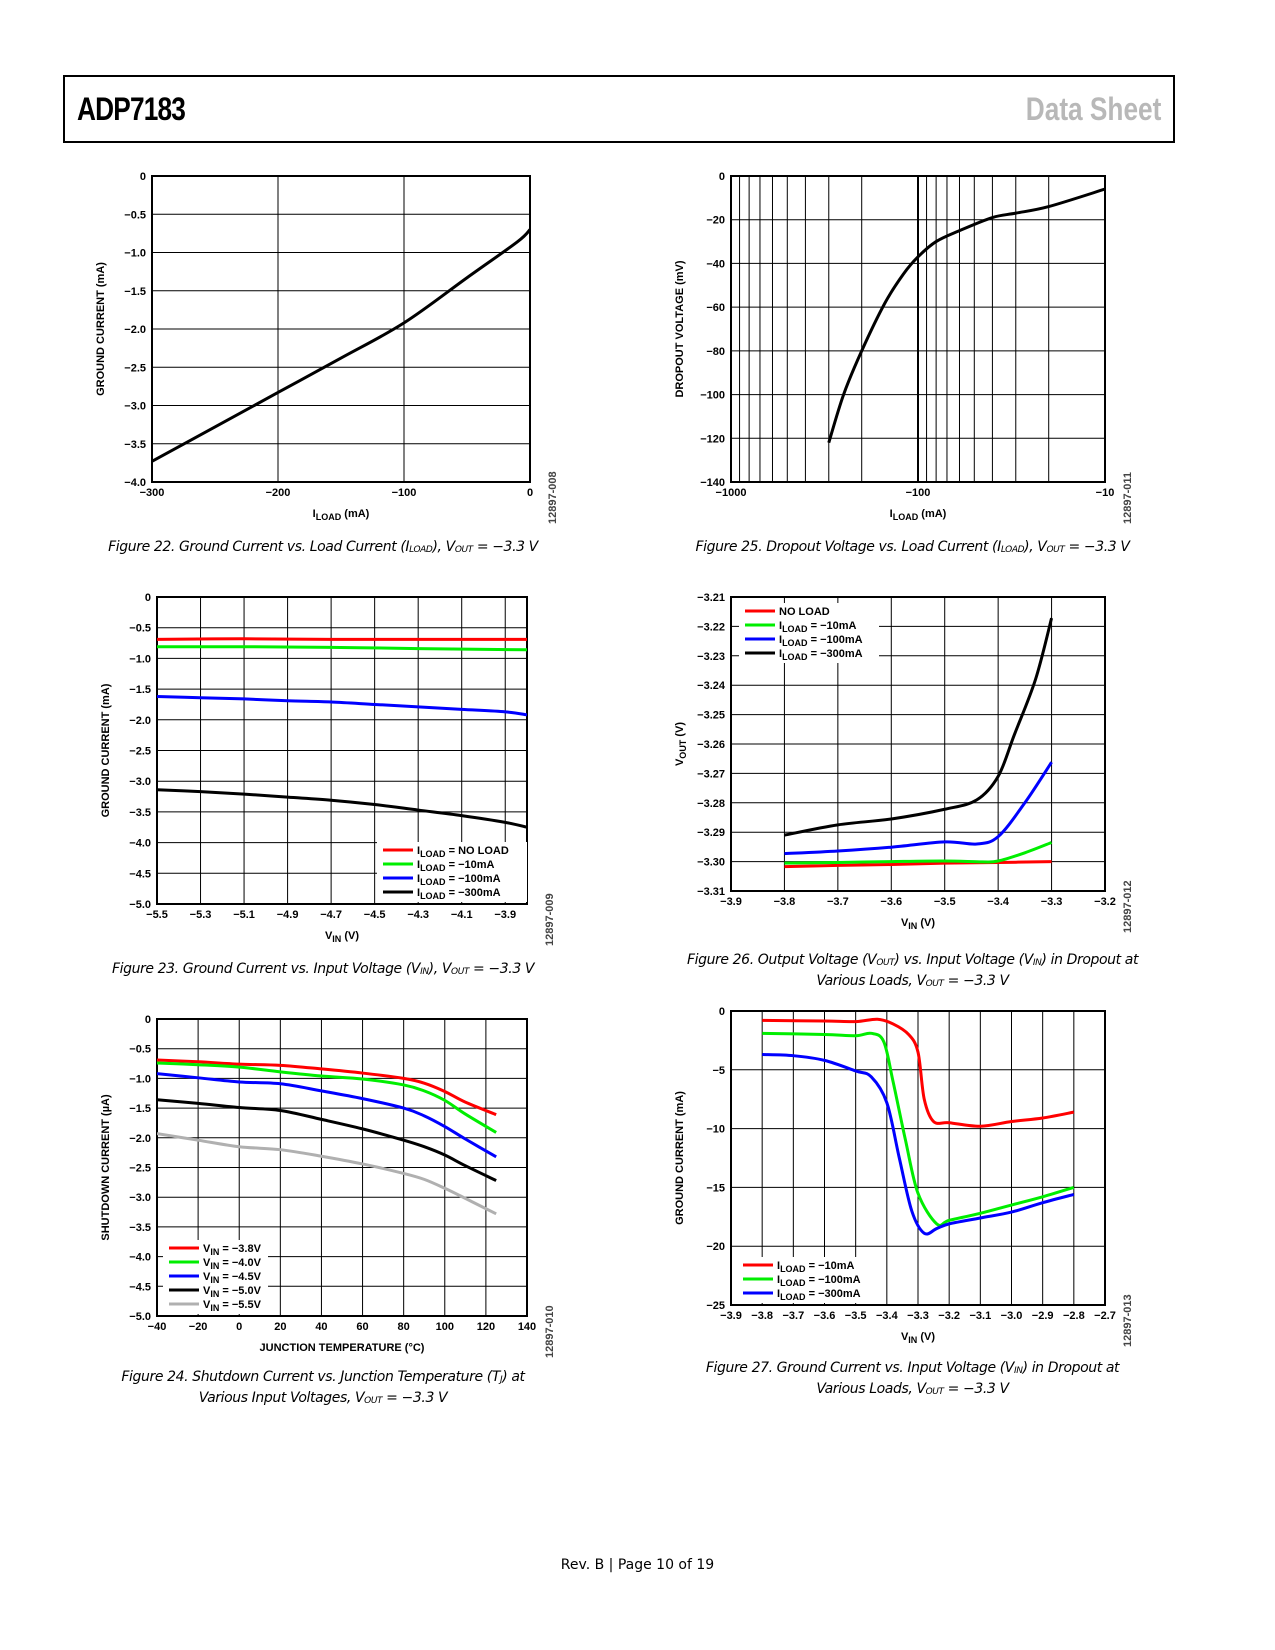 This screenshot has width=1275, height=1650. What do you see at coordinates (731, 493) in the screenshot?
I see `x-tick-label: −1000` at bounding box center [731, 493].